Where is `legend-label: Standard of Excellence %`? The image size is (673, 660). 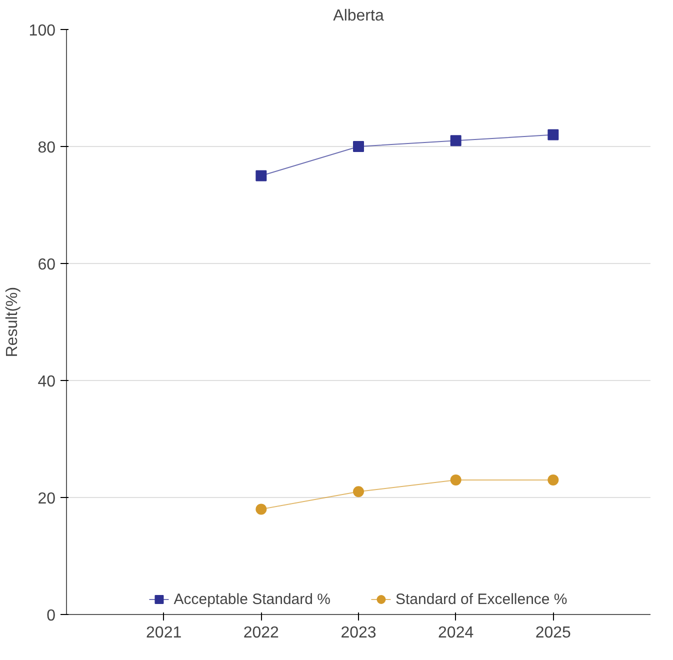 legend-label: Standard of Excellence % is located at coordinates (482, 599).